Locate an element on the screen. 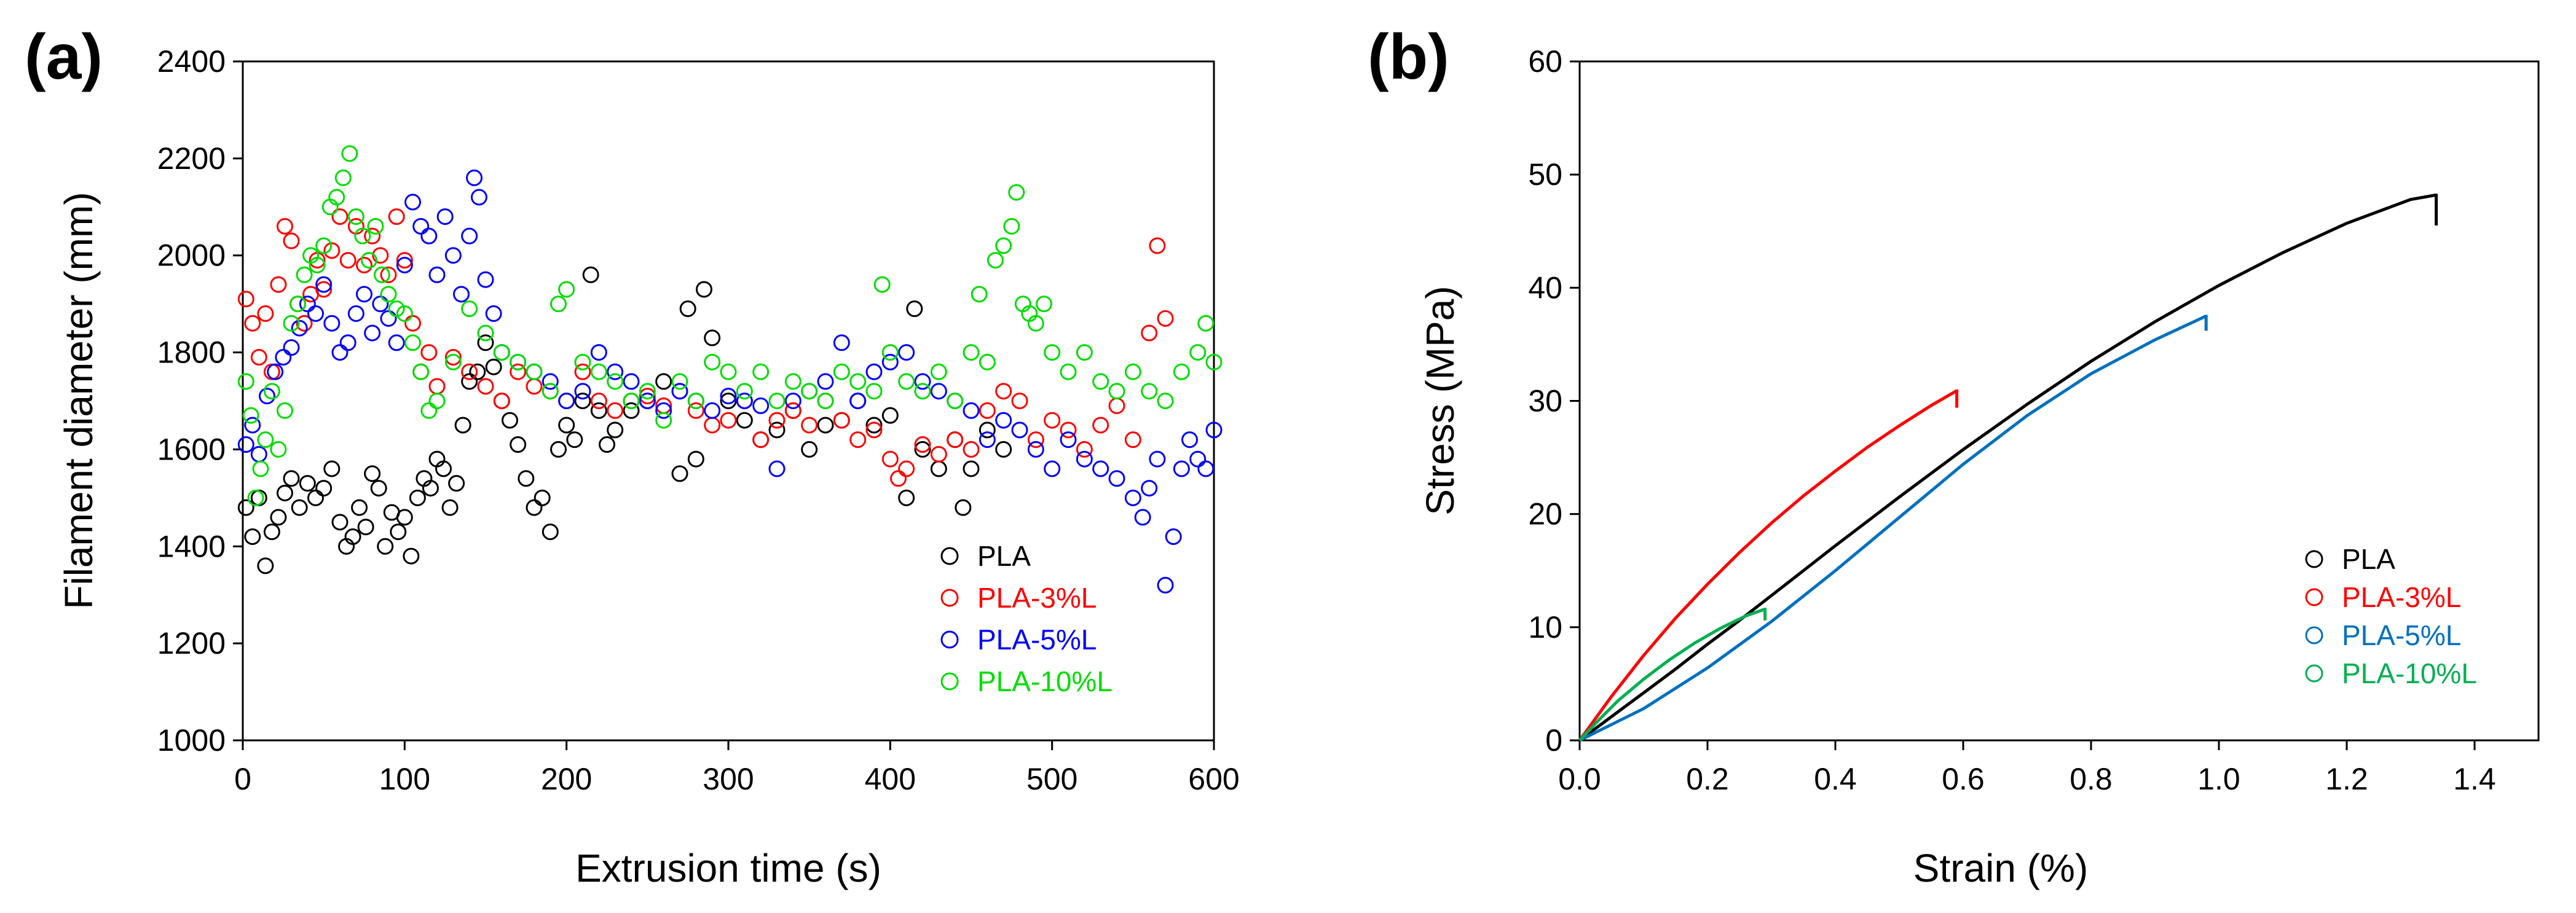 The width and height of the screenshot is (2576, 913). series-line-pla-3-l is located at coordinates (1768, 565).